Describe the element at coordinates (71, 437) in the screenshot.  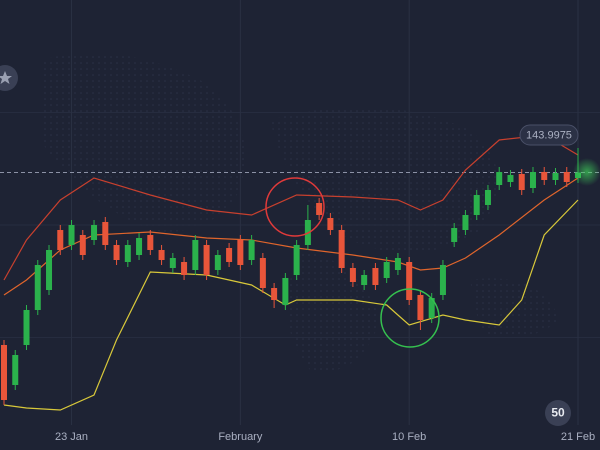
I see `x-tick-label: 23 Jan` at that location.